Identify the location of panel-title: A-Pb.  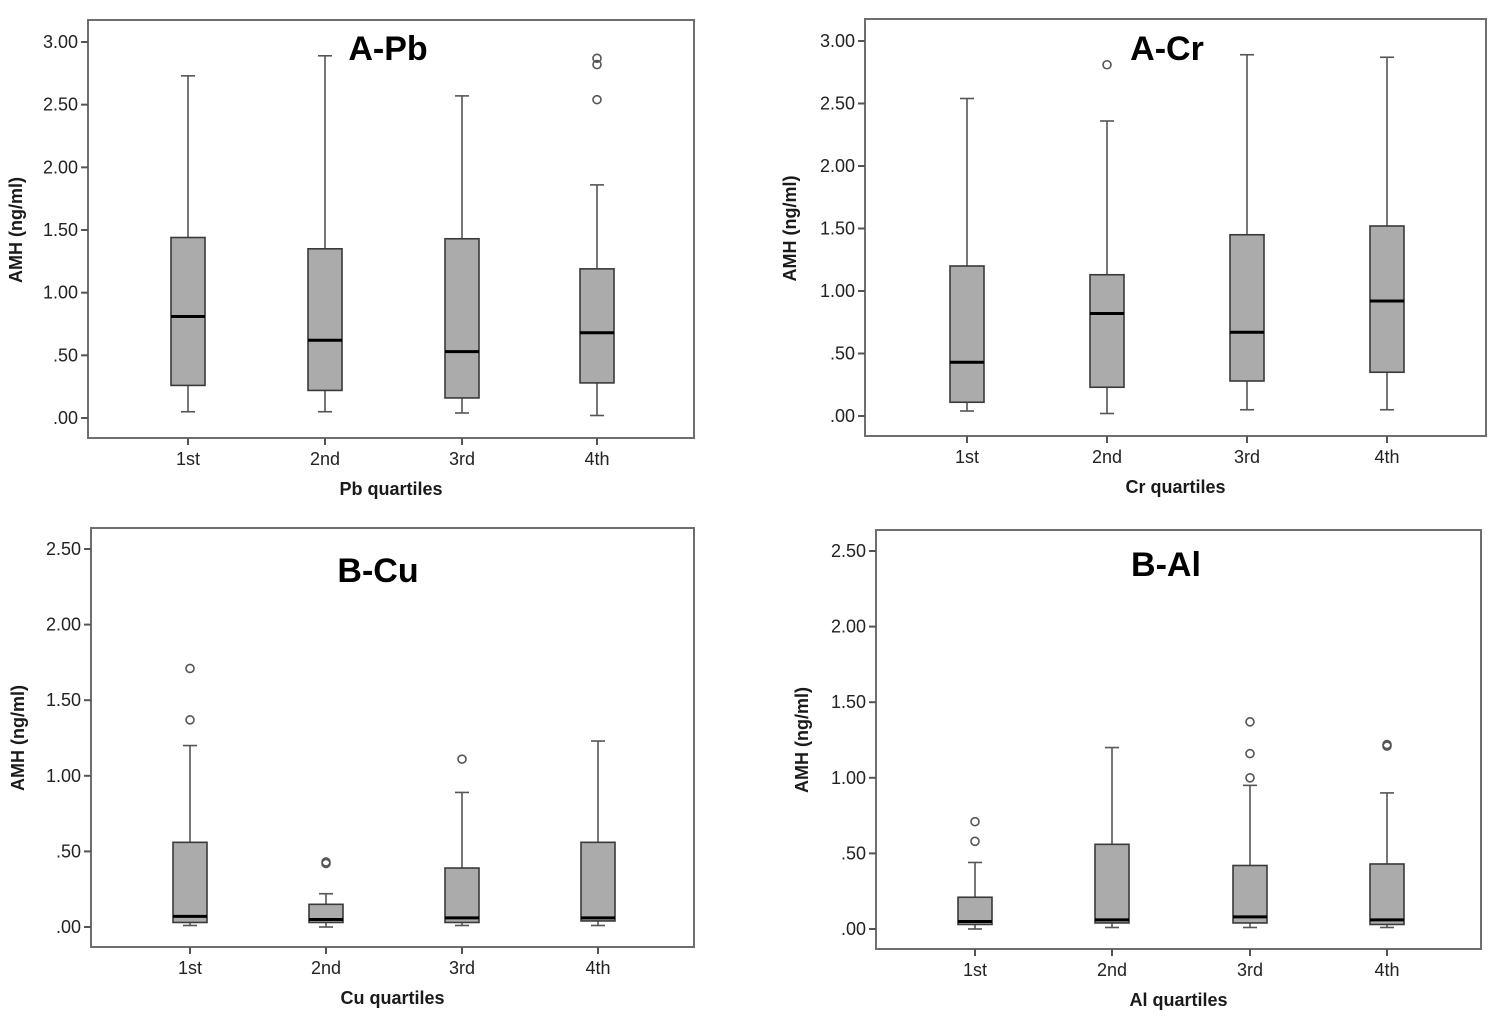
(387, 49).